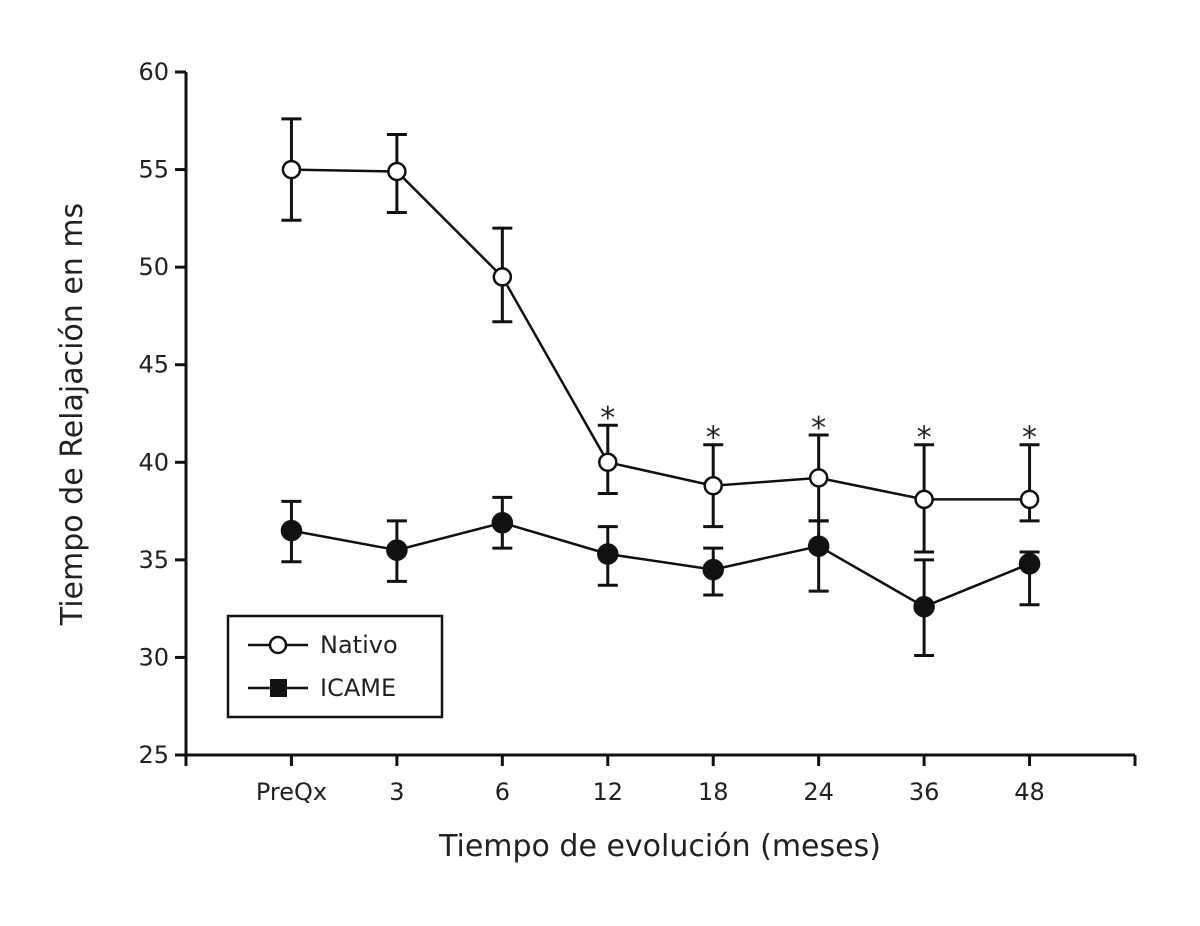  Describe the element at coordinates (1029, 792) in the screenshot. I see `x-tick-label: 48` at that location.